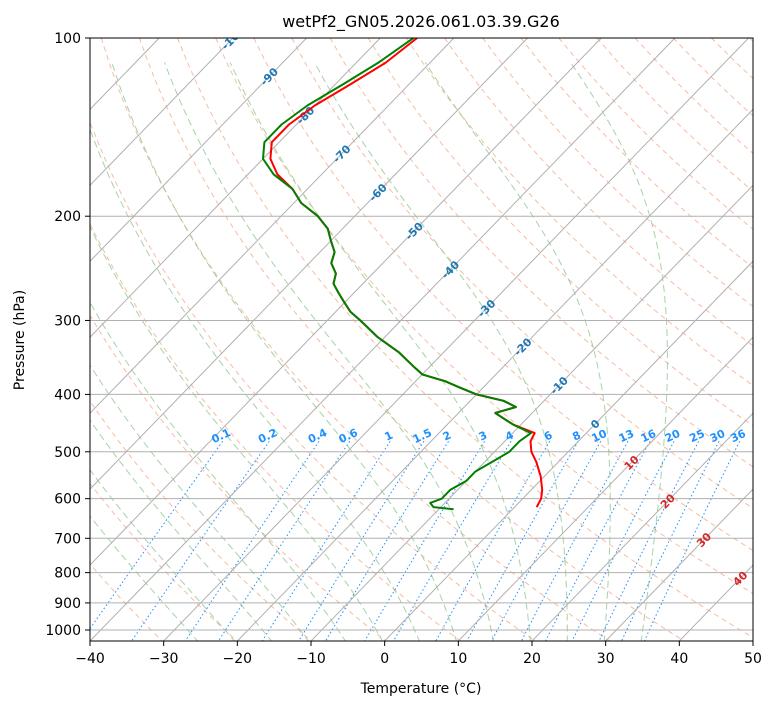  What do you see at coordinates (311, 659) in the screenshot?
I see `x-tick-label: −10` at bounding box center [311, 659].